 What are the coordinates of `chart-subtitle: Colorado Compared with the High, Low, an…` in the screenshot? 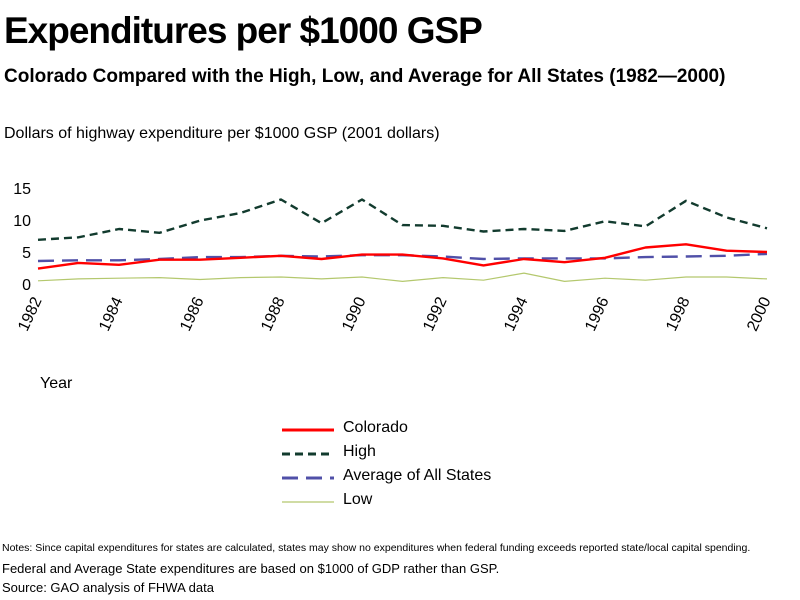 It's located at (365, 76).